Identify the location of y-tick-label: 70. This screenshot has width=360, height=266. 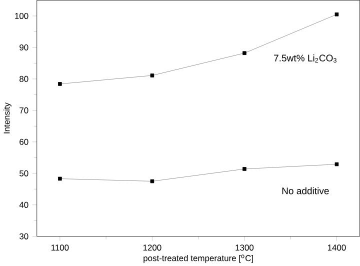
(24, 110).